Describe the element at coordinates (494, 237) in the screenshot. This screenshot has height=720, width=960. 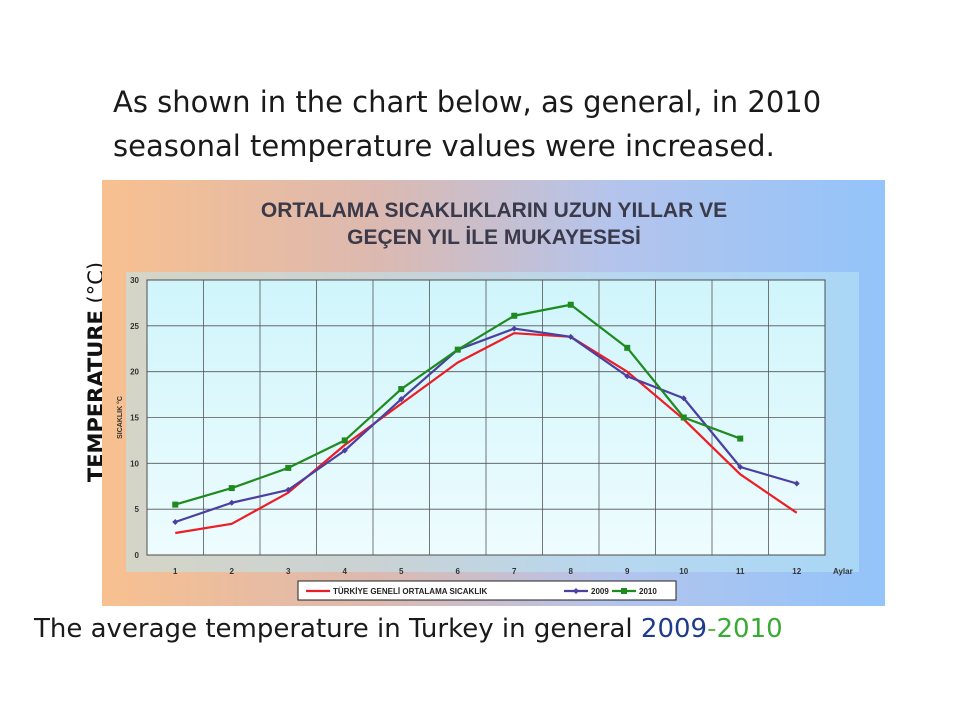
I see `chart-subtitle: GEÇEN YIL İLE MUKAYESESİ` at that location.